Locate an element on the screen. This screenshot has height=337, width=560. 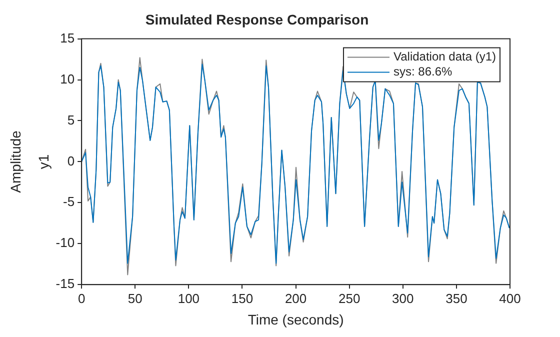
y-tick-label: 15 is located at coordinates (67, 38).